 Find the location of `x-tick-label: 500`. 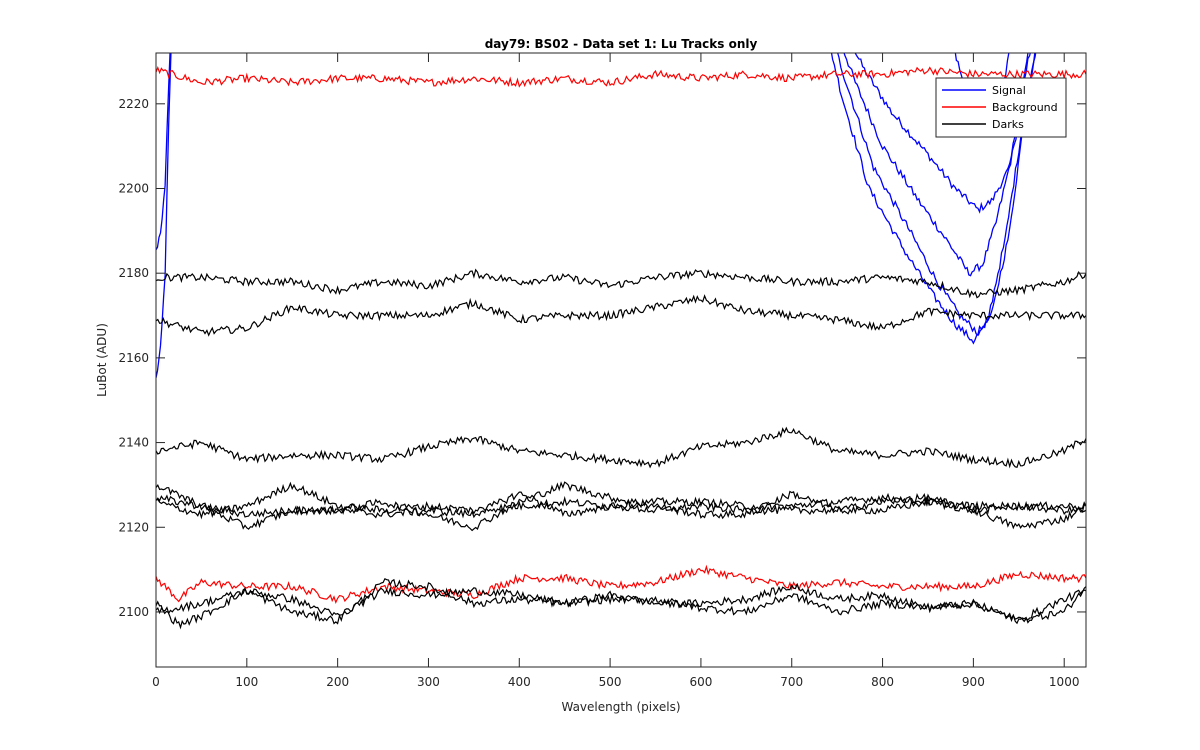

x-tick-label: 500 is located at coordinates (610, 682).